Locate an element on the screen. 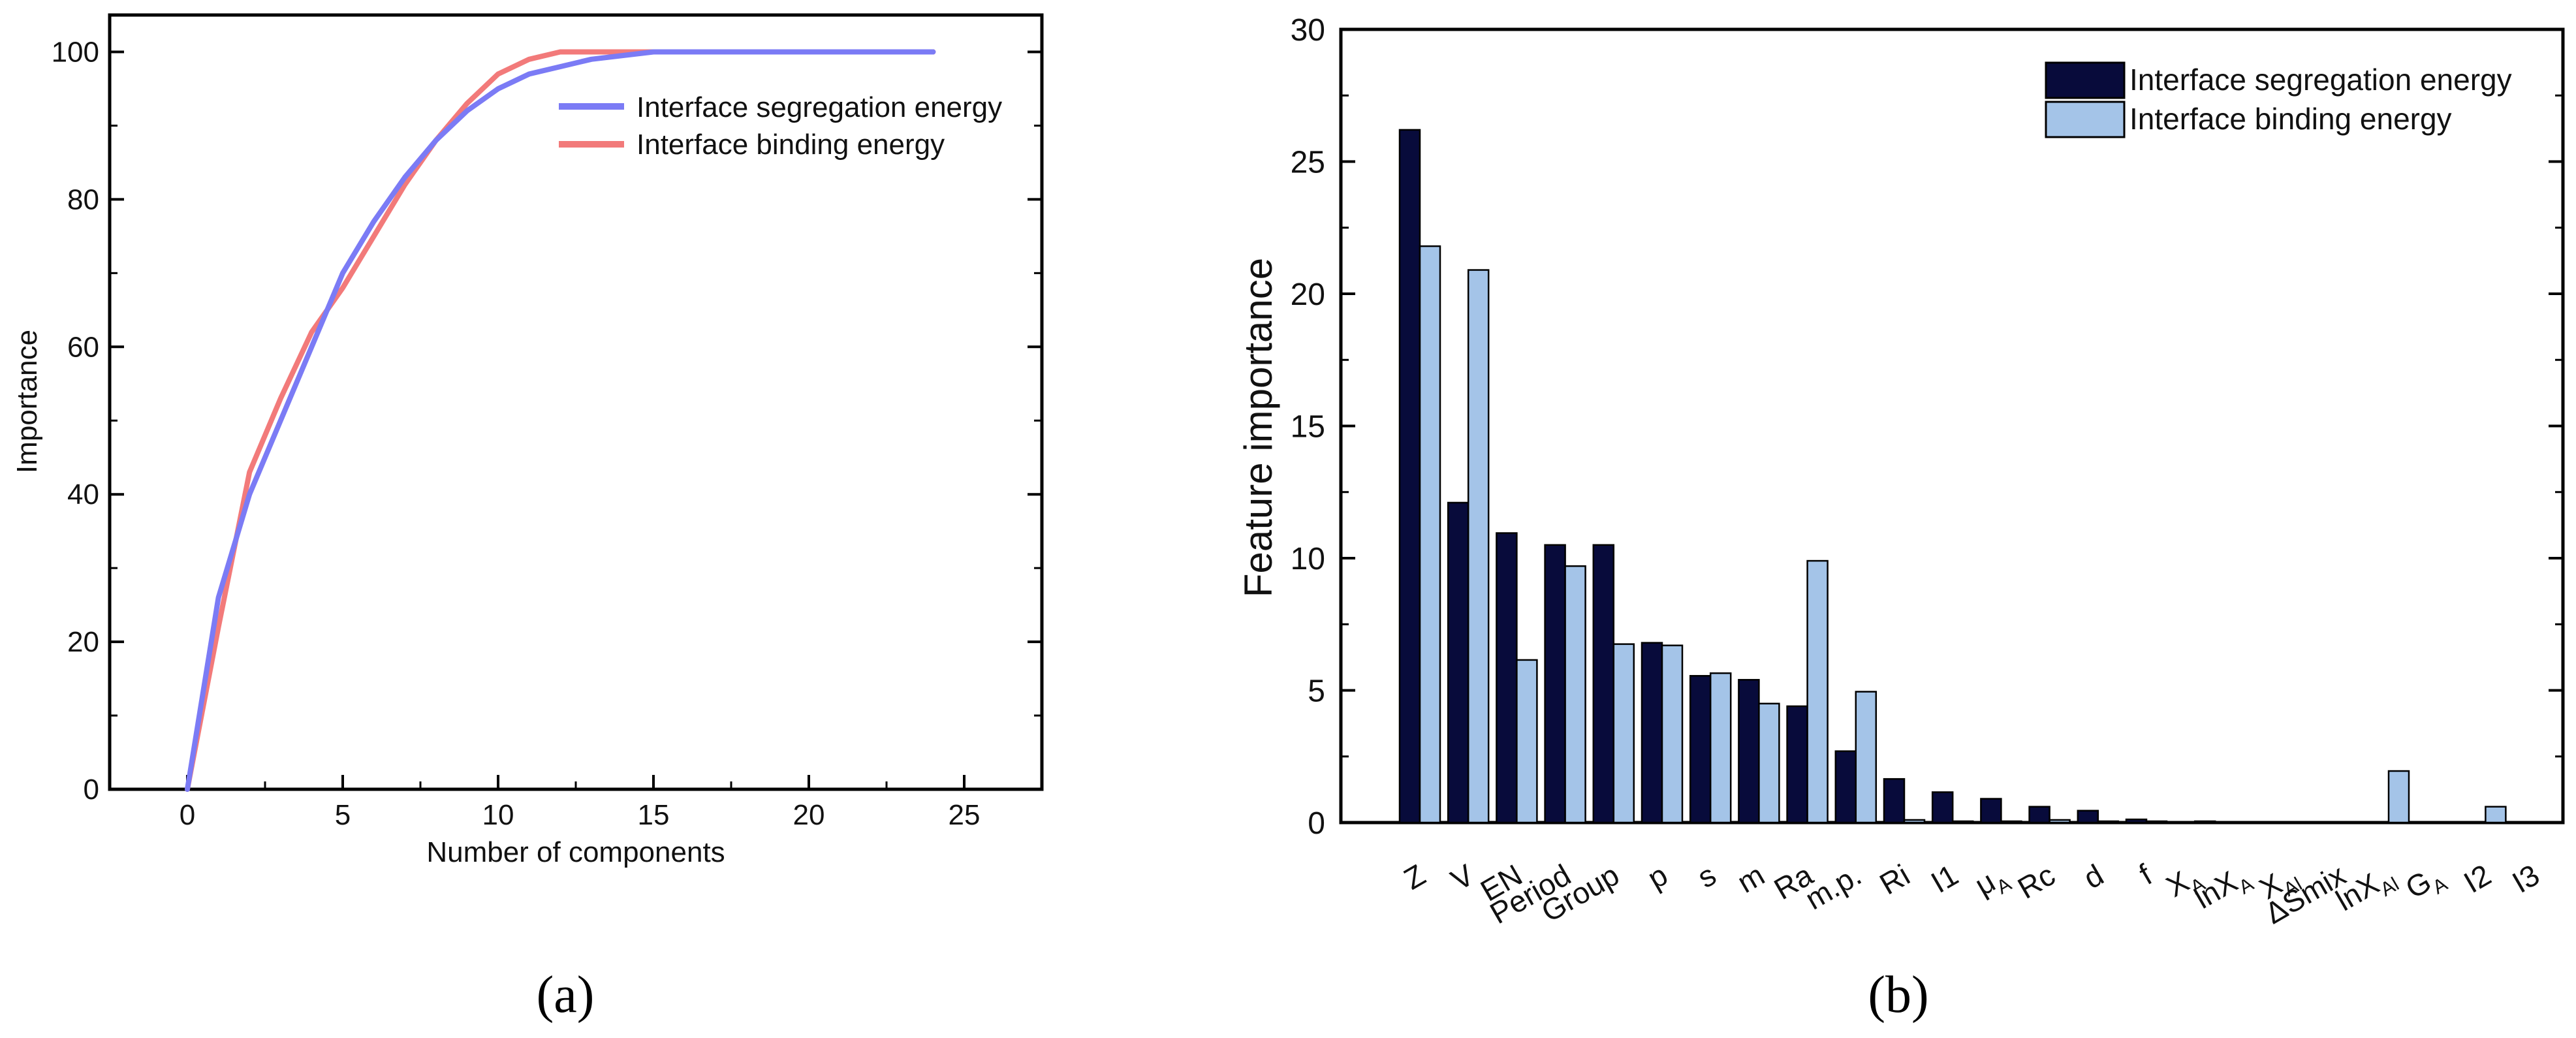 Image resolution: width=2576 pixels, height=1038 pixels. line-chart-y-label: Importance is located at coordinates (27, 401).